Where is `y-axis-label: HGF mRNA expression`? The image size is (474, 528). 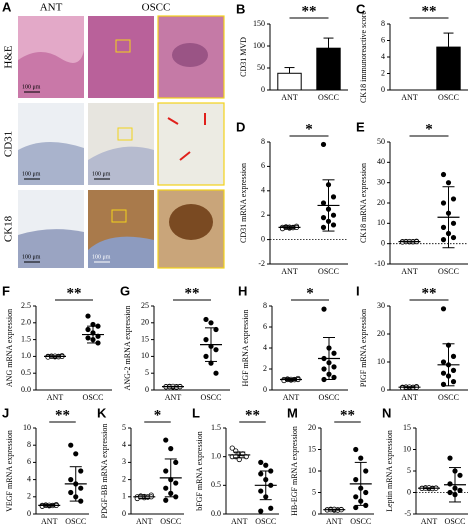
y-axis-label: HGF mRNA expression is located at coordinates (245, 348).